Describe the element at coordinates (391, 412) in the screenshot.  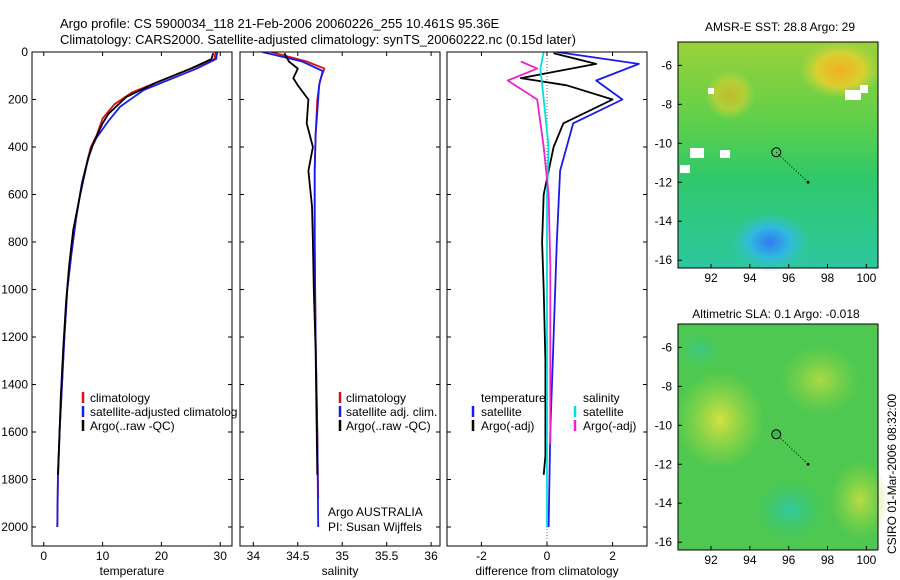
I see `legend-label-satellite: satellite adj. clim.` at that location.